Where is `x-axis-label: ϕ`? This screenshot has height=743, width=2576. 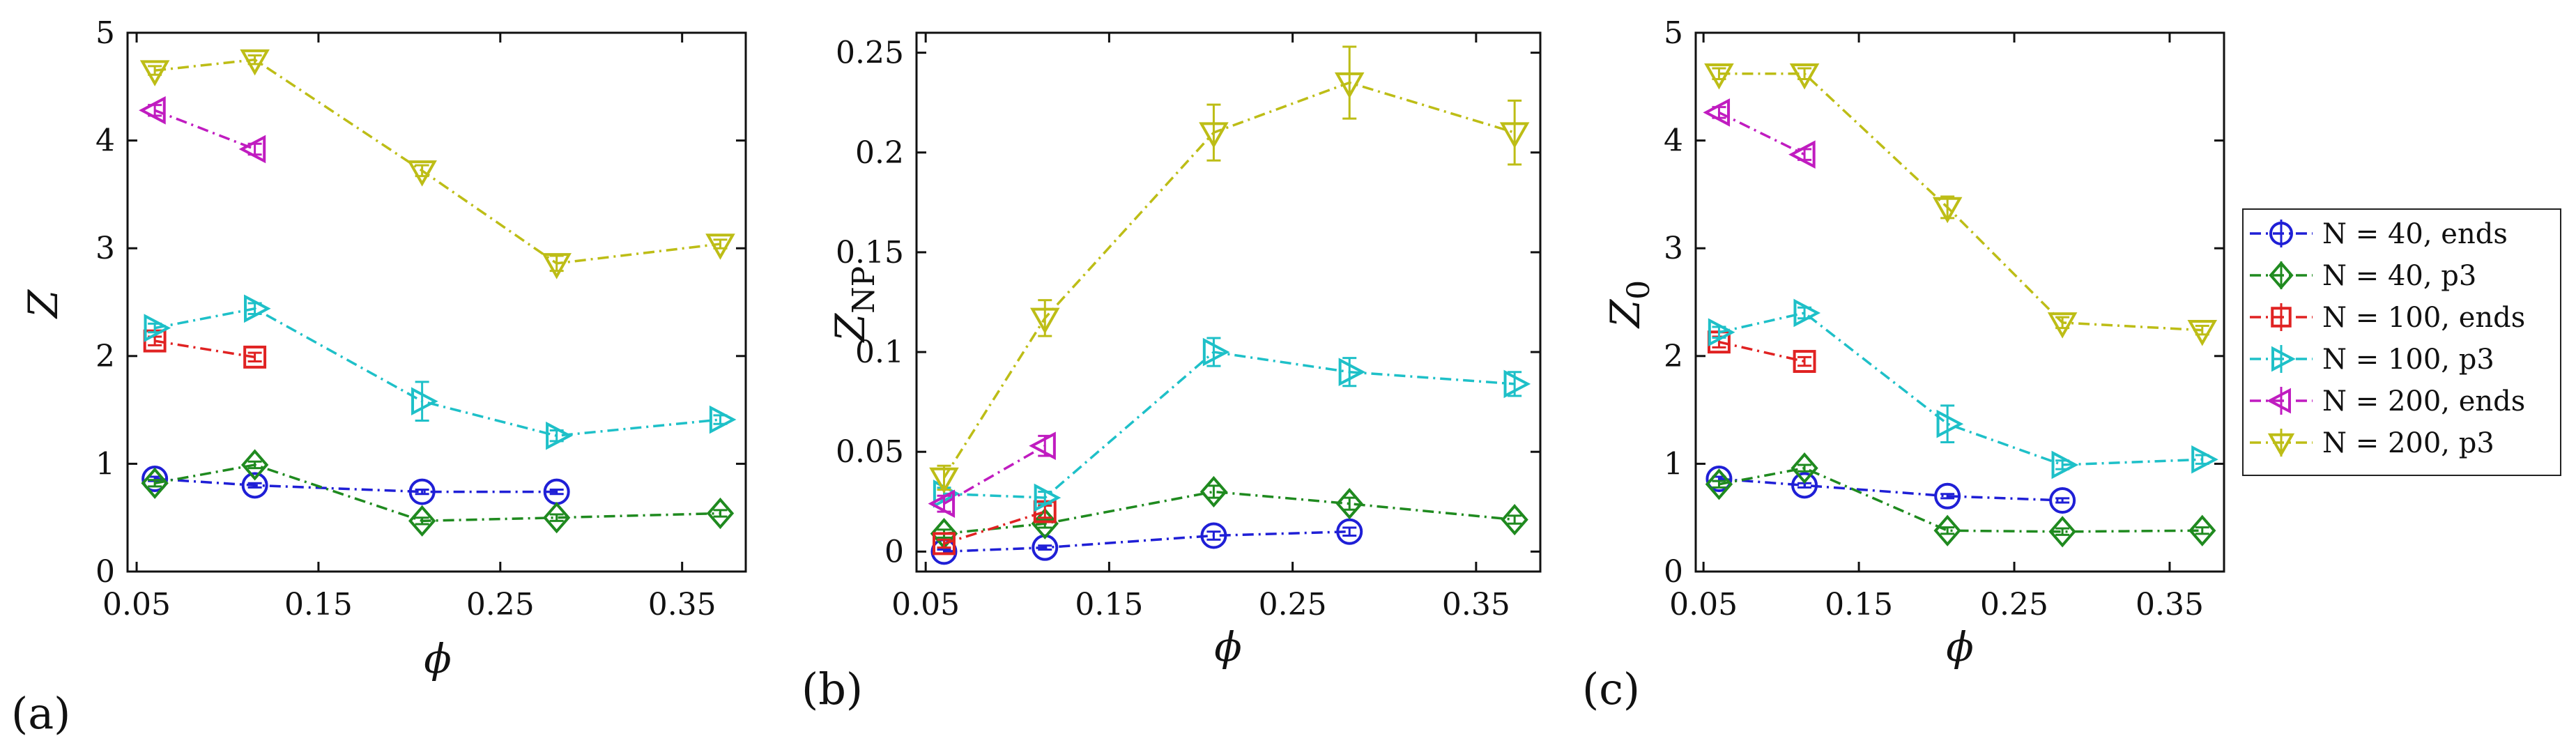 x-axis-label: ϕ is located at coordinates (1960, 647).